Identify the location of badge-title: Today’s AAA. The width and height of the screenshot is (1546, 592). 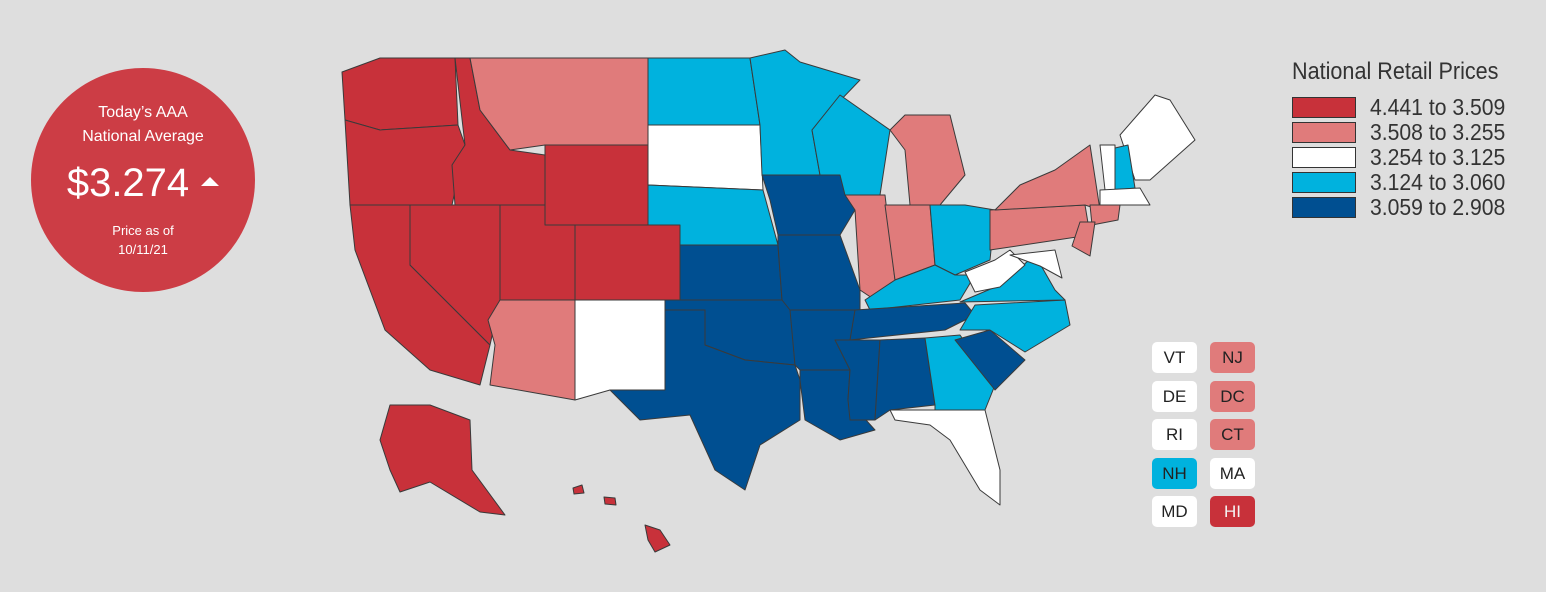
(143, 112).